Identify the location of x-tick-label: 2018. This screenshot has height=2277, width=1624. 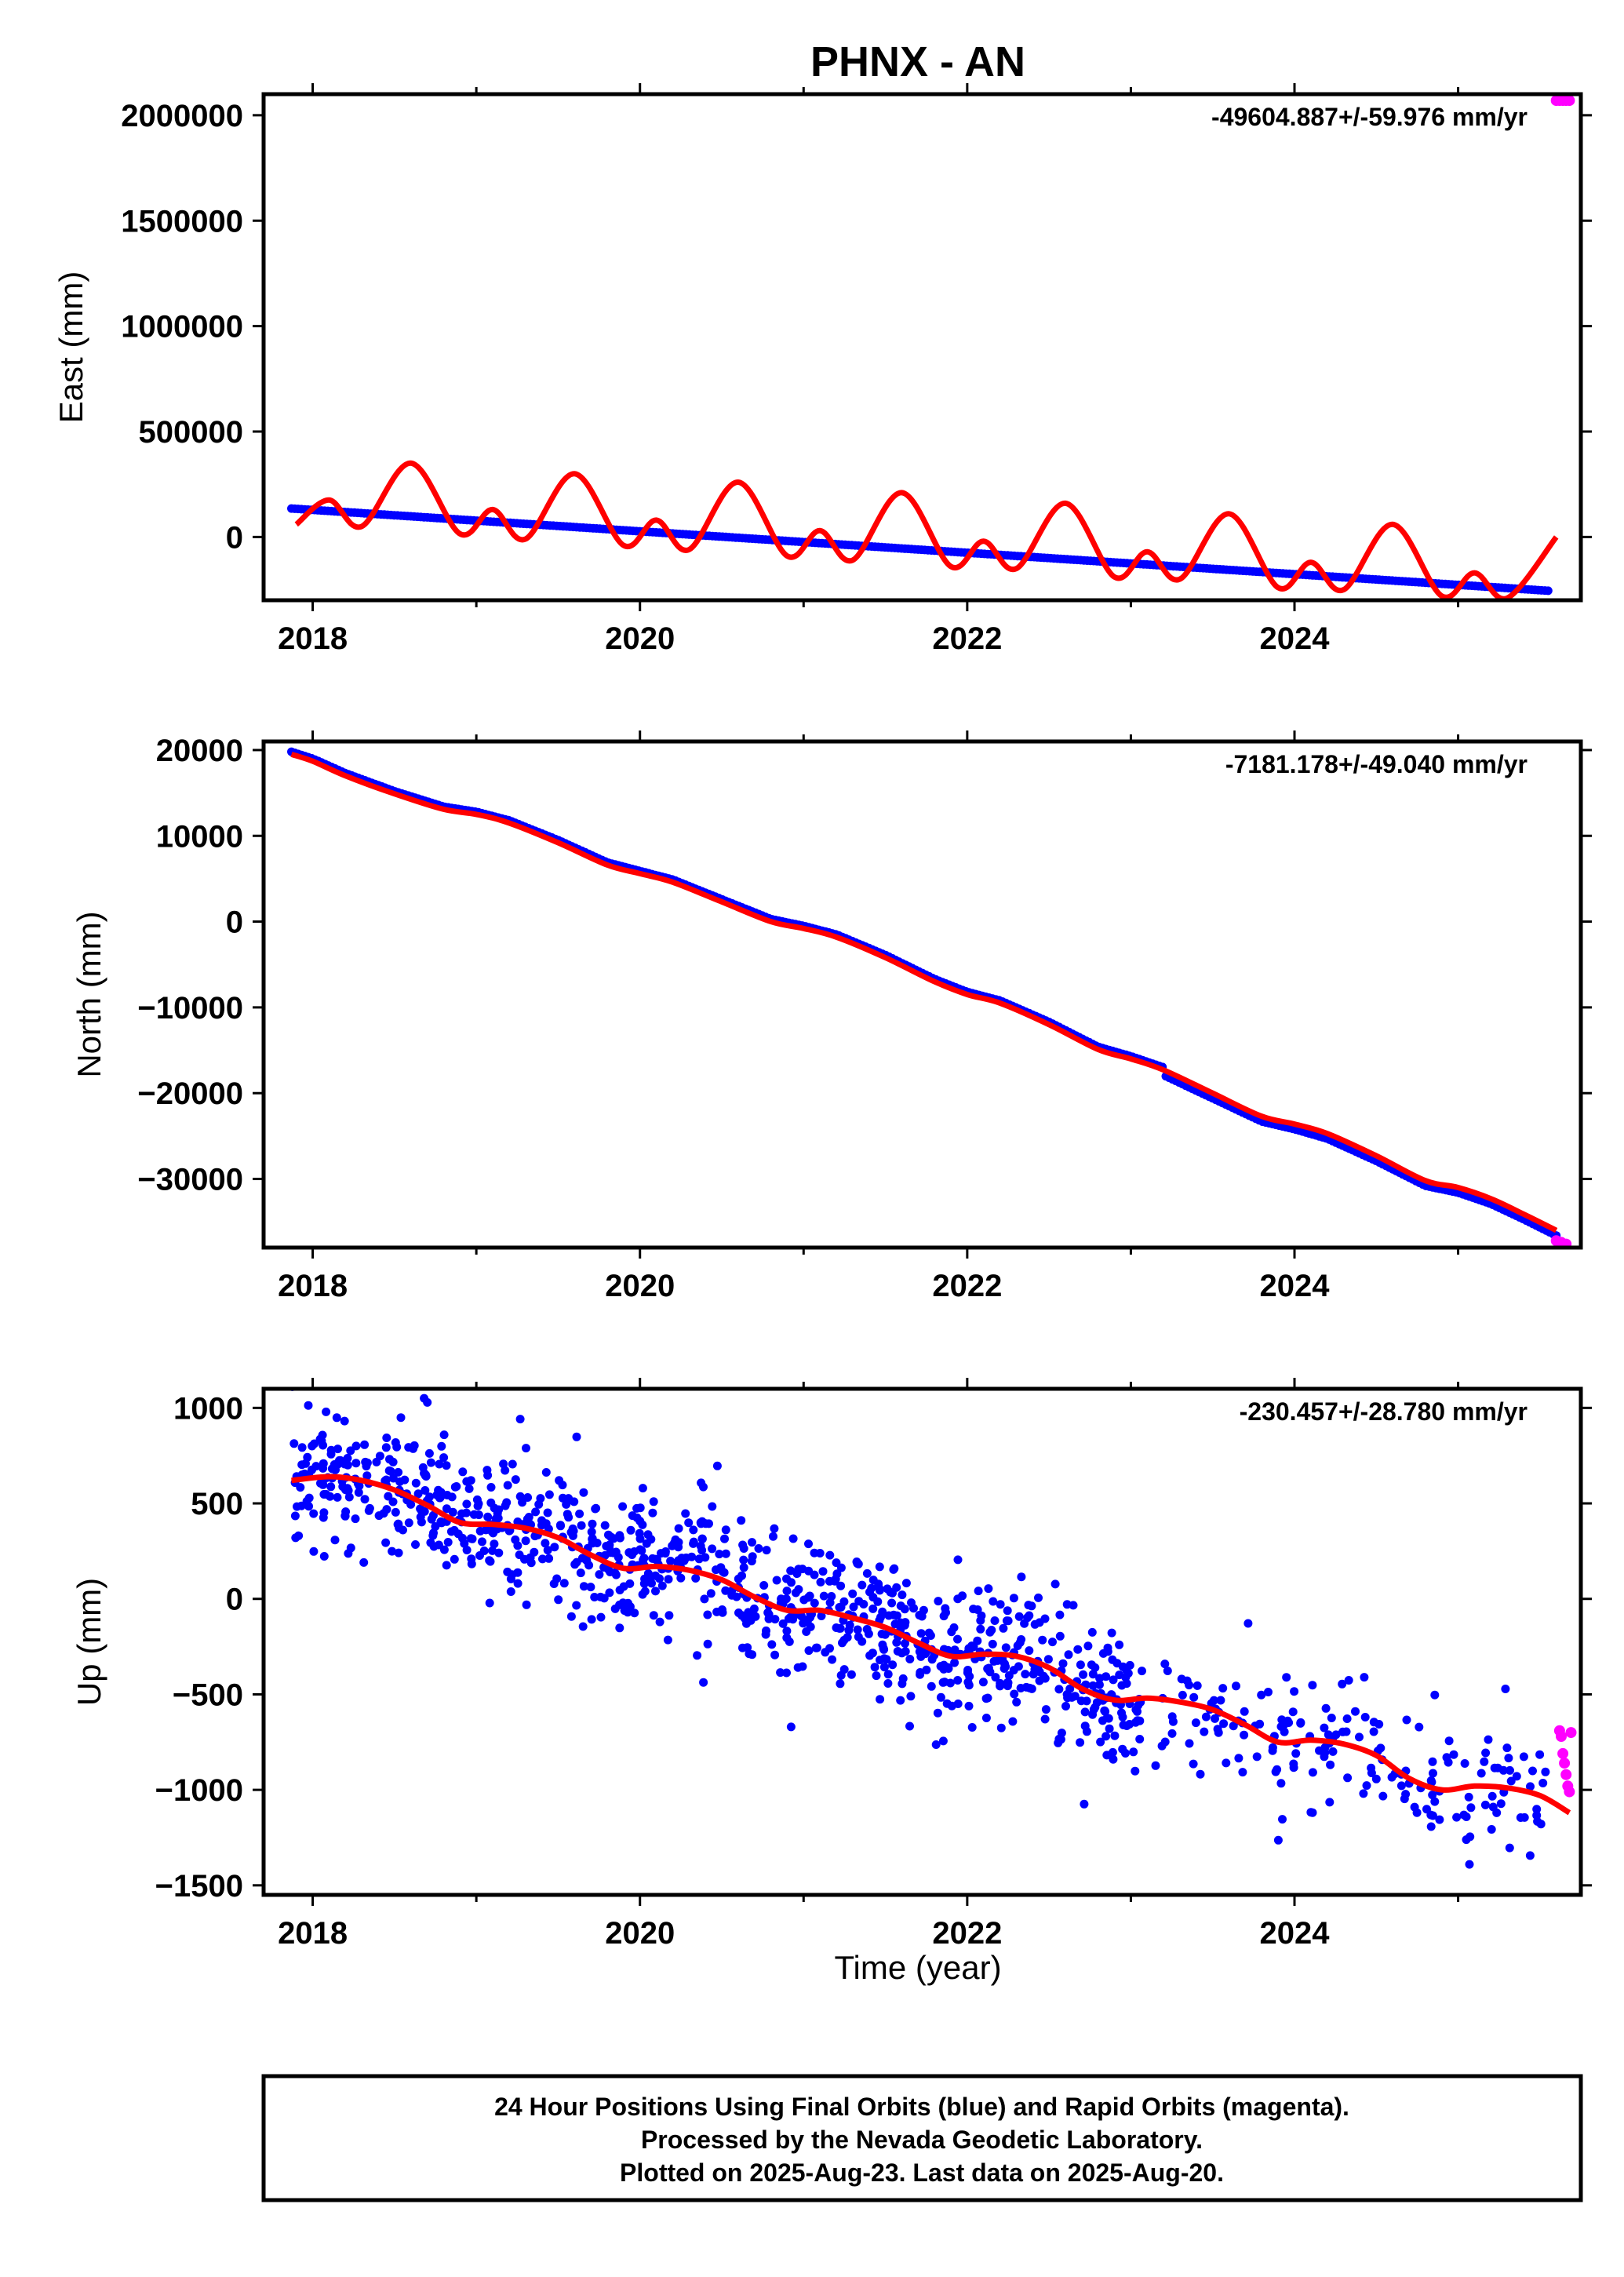
(313, 639).